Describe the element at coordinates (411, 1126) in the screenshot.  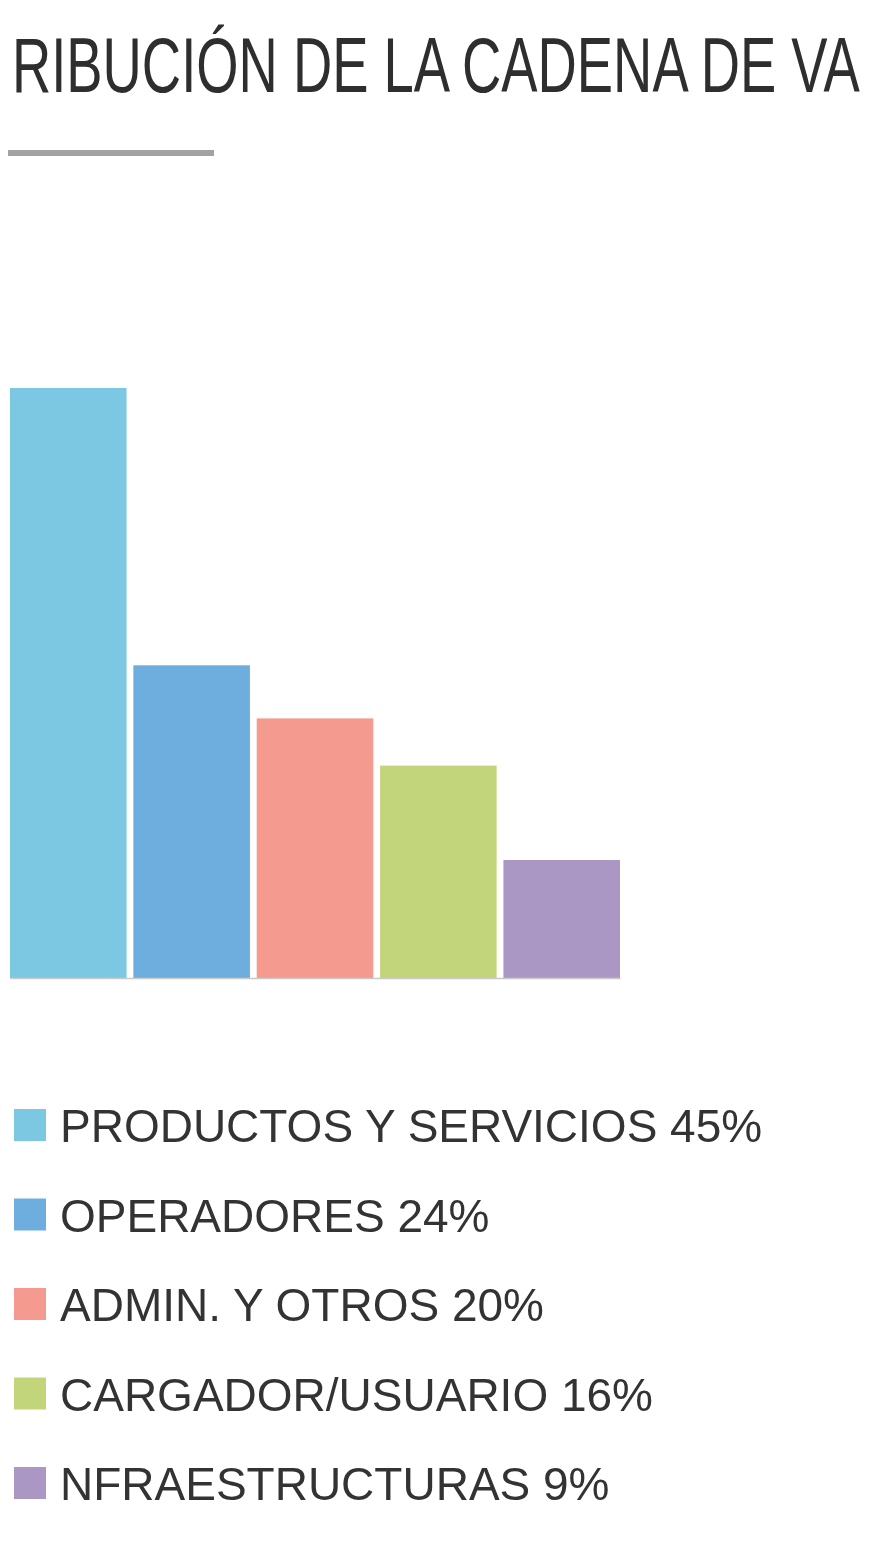
I see `legend-label: PRODUCTOS Y SERVICIOS 45%` at that location.